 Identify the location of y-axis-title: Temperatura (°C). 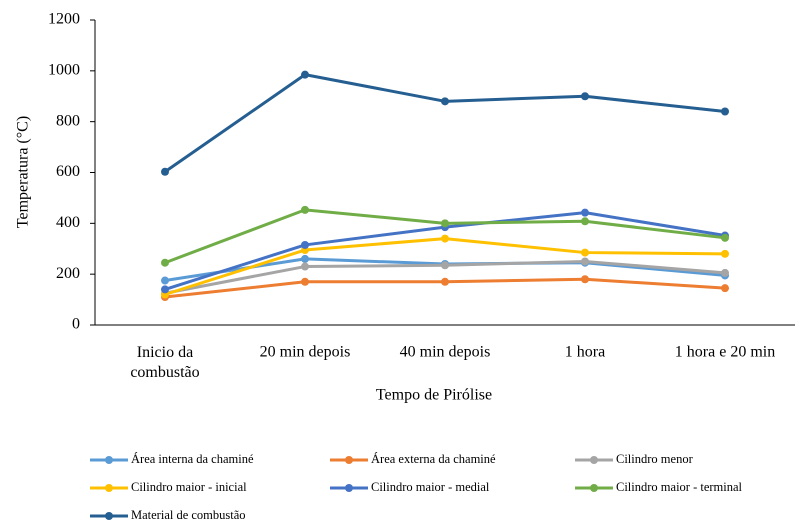
(23, 172).